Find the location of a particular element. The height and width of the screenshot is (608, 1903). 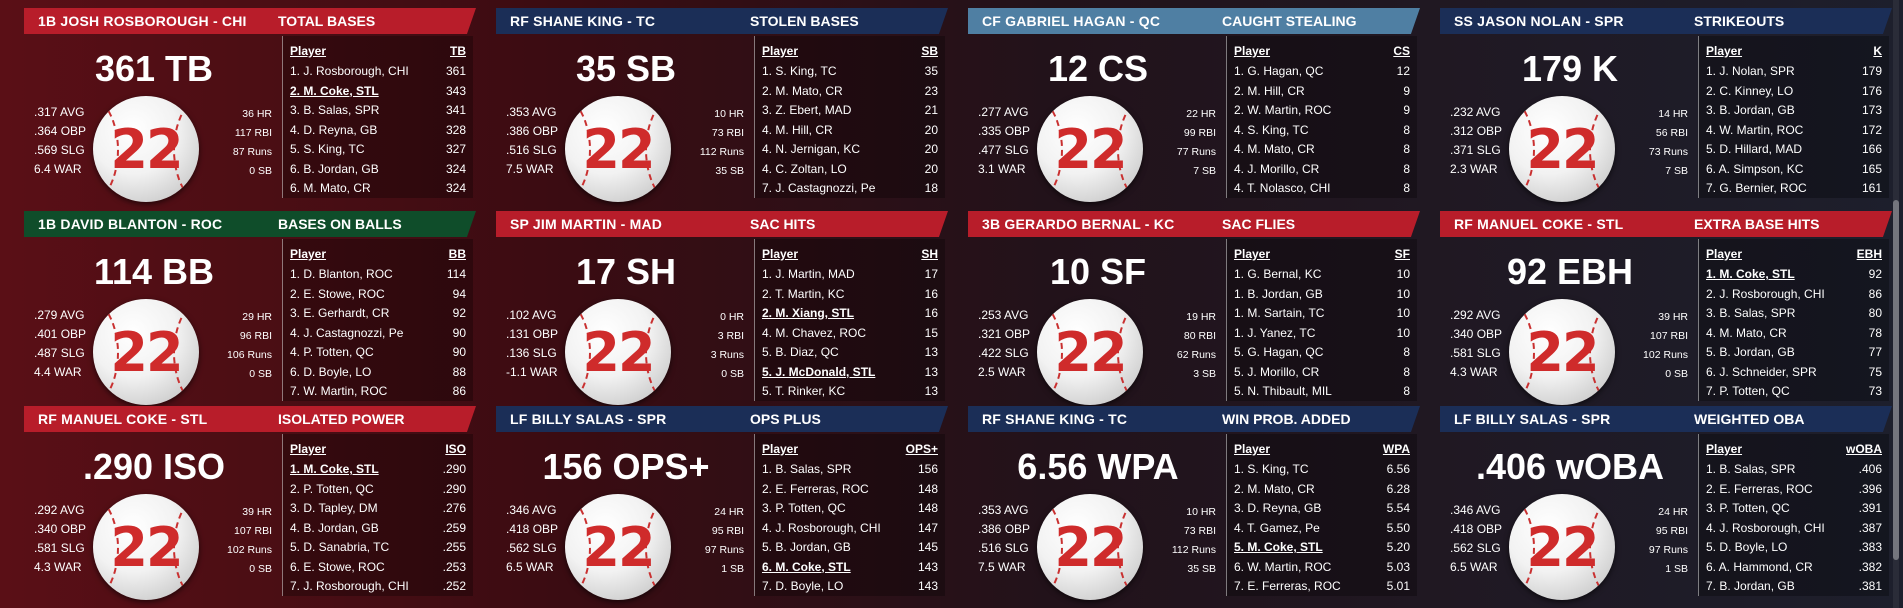

row-player: 6. M. Coke, STL is located at coordinates (806, 566).